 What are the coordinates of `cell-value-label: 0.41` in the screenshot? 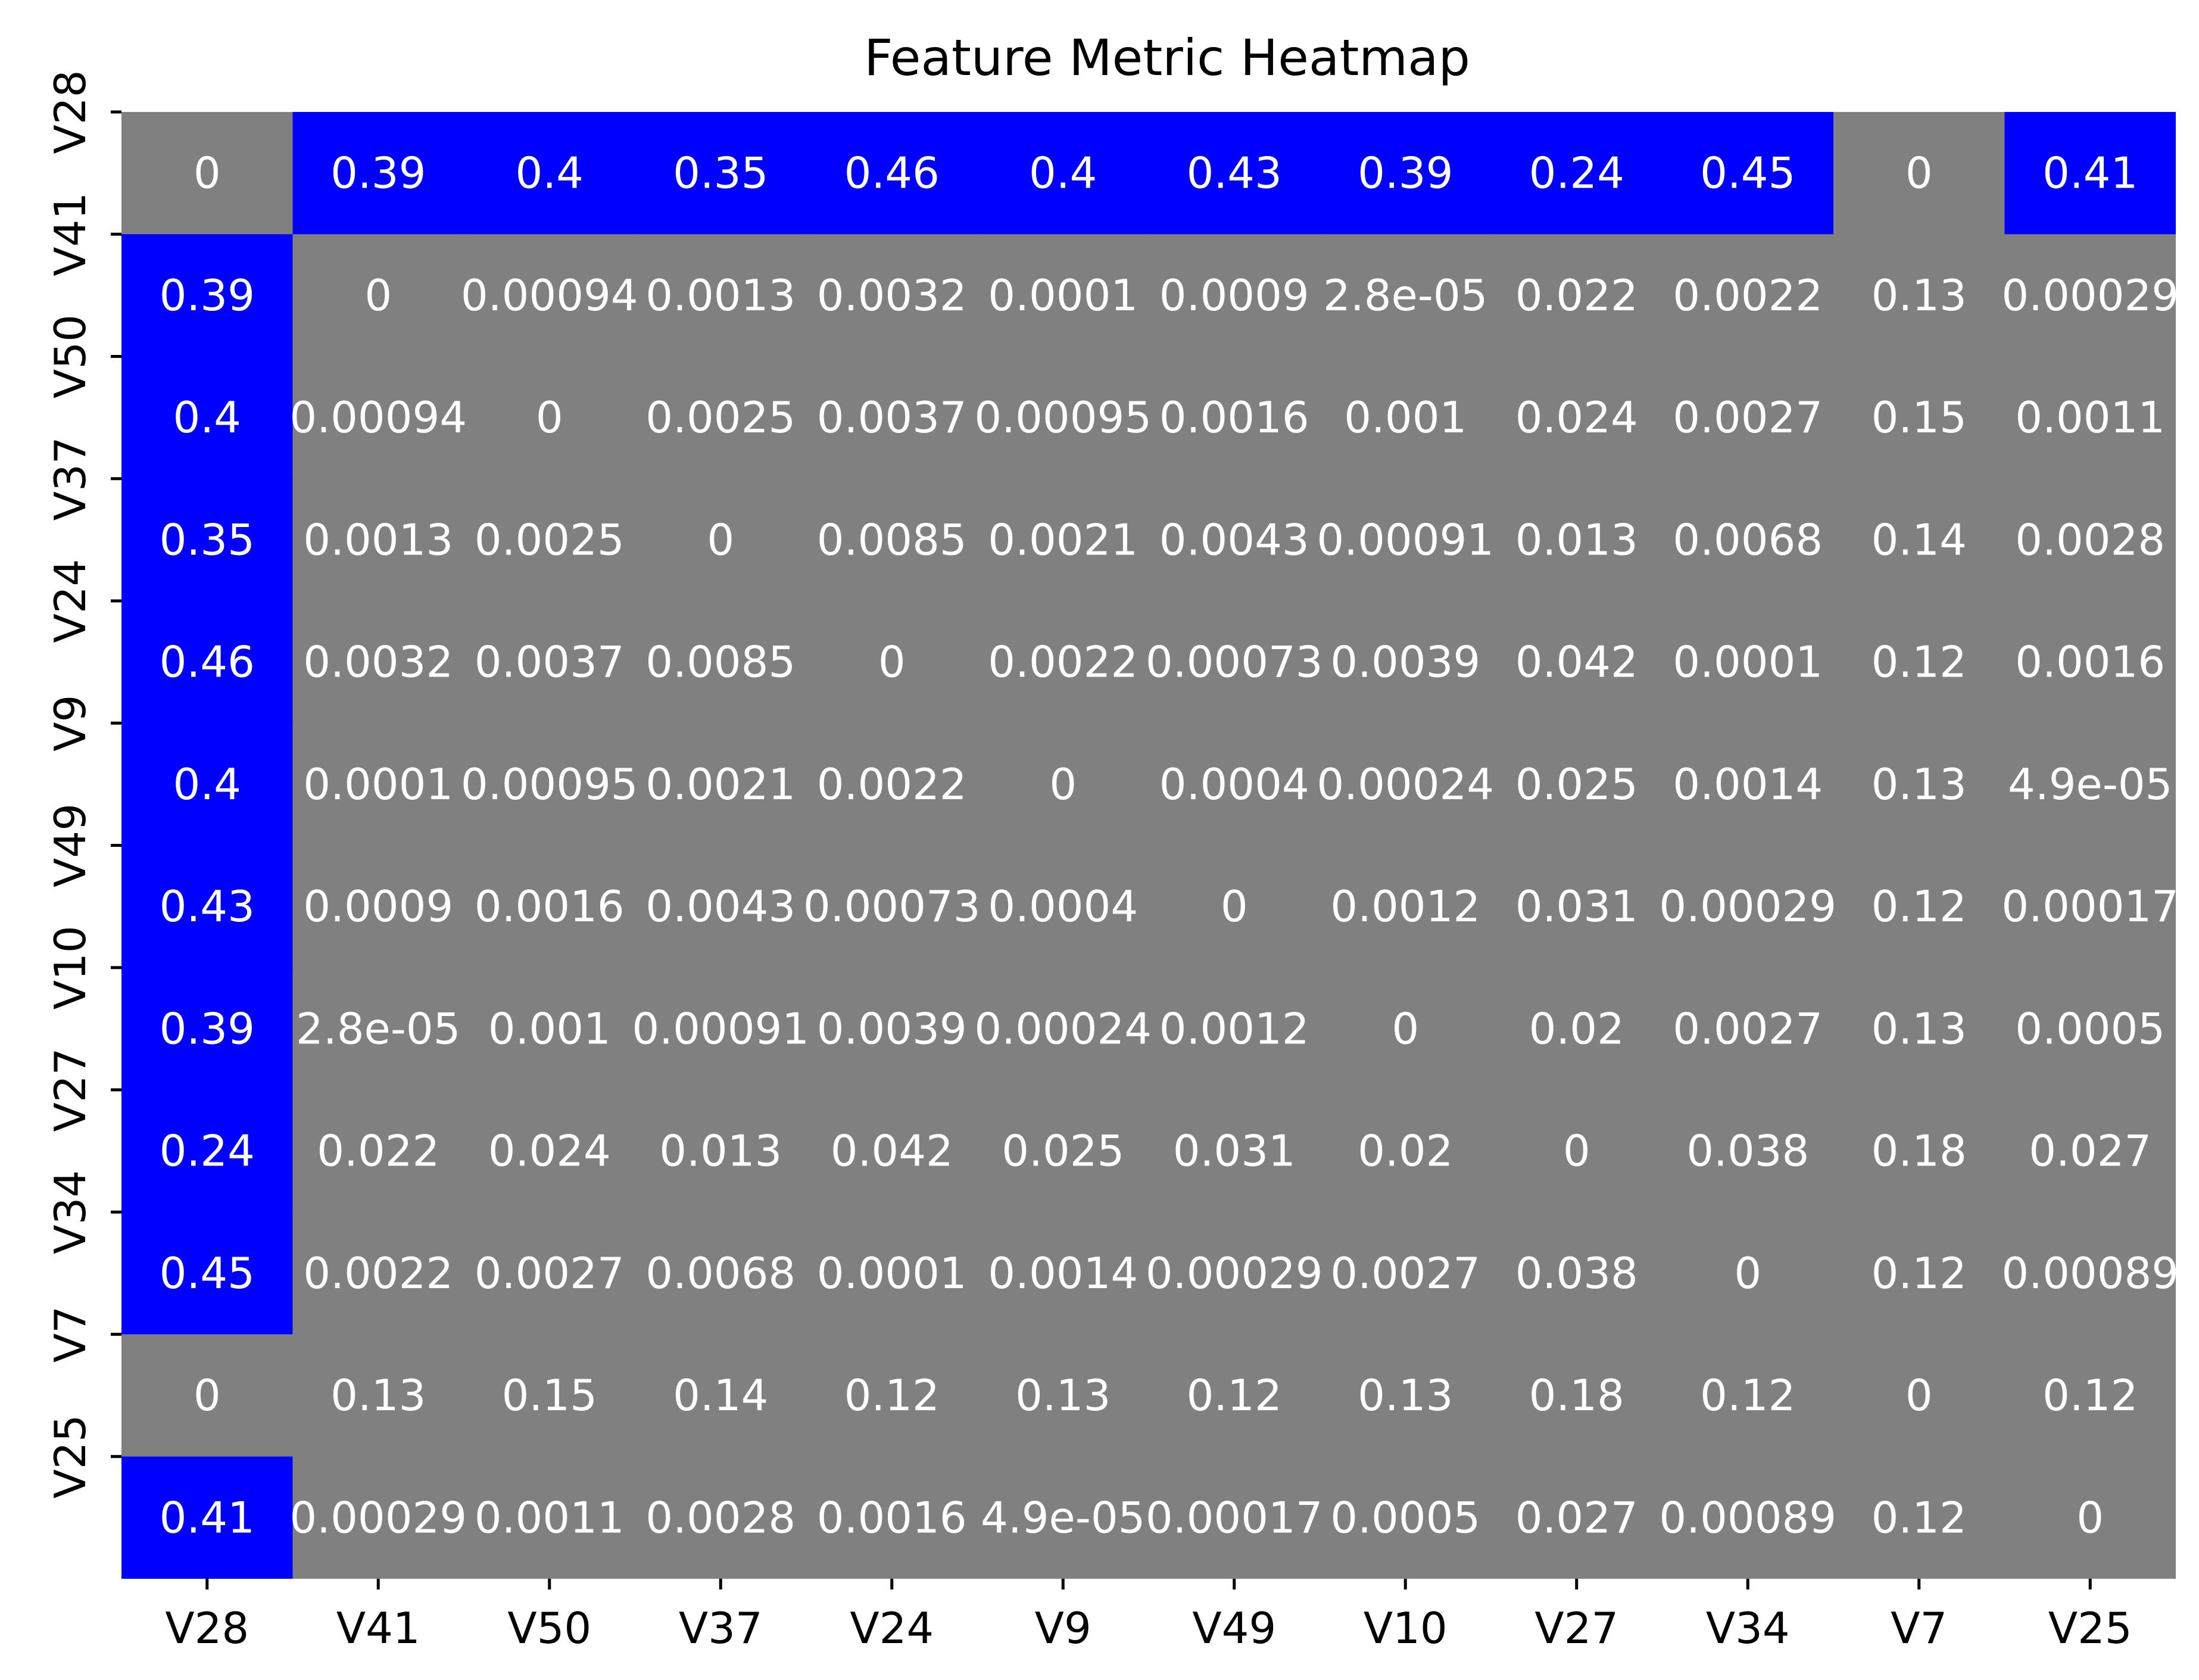 It's located at (2090, 173).